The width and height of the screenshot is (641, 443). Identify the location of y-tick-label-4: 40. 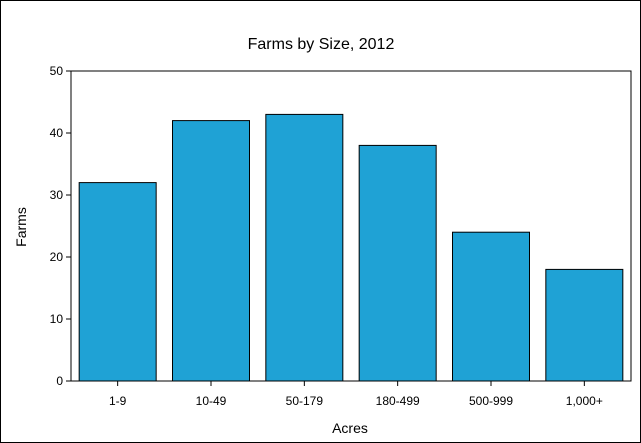
(57, 133).